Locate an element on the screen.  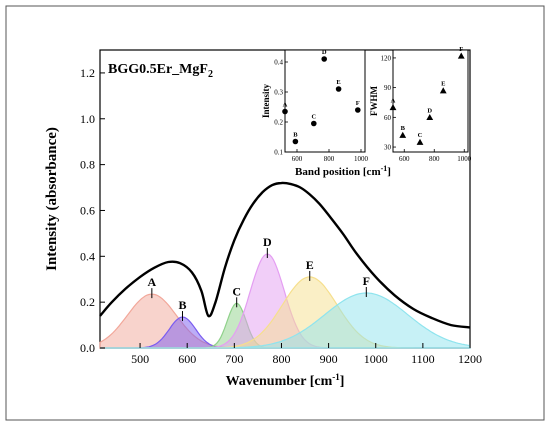
y-tick-label-1.2: 1.2 is located at coordinates (87, 73).